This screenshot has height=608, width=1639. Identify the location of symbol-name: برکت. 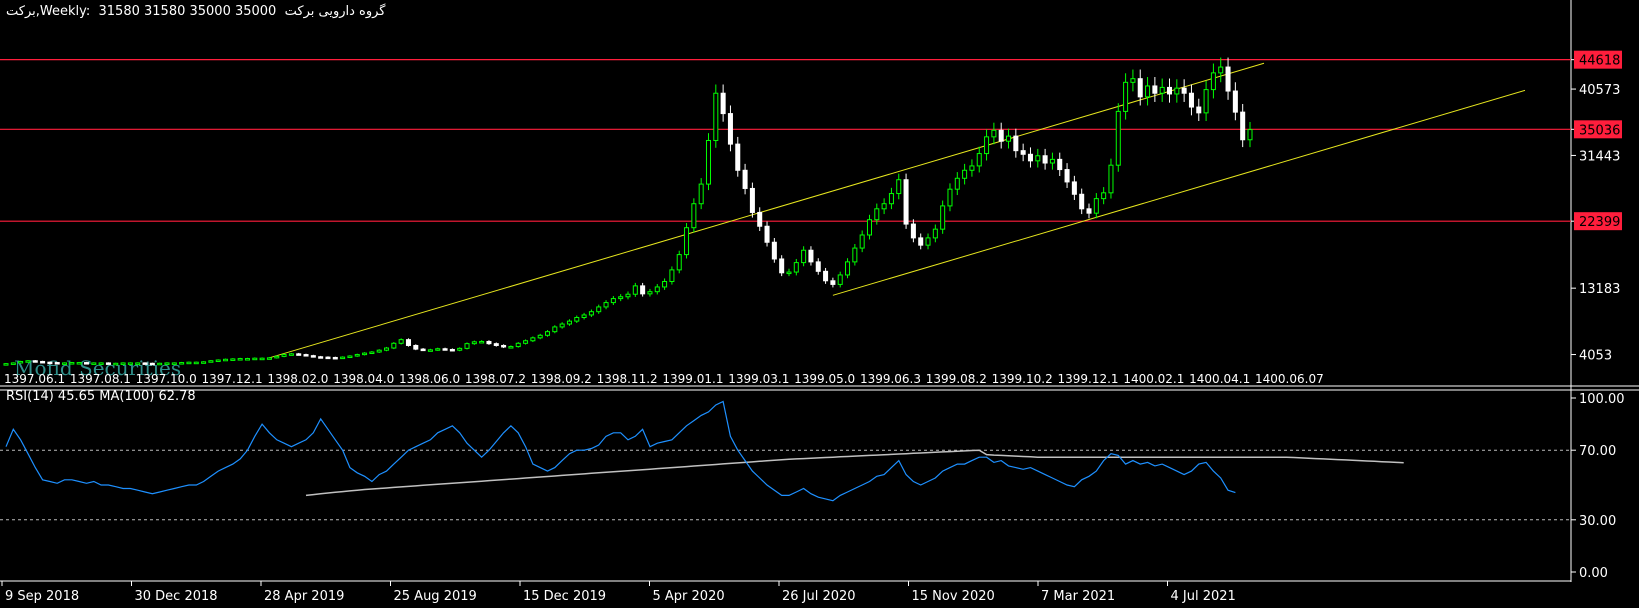
(21, 11).